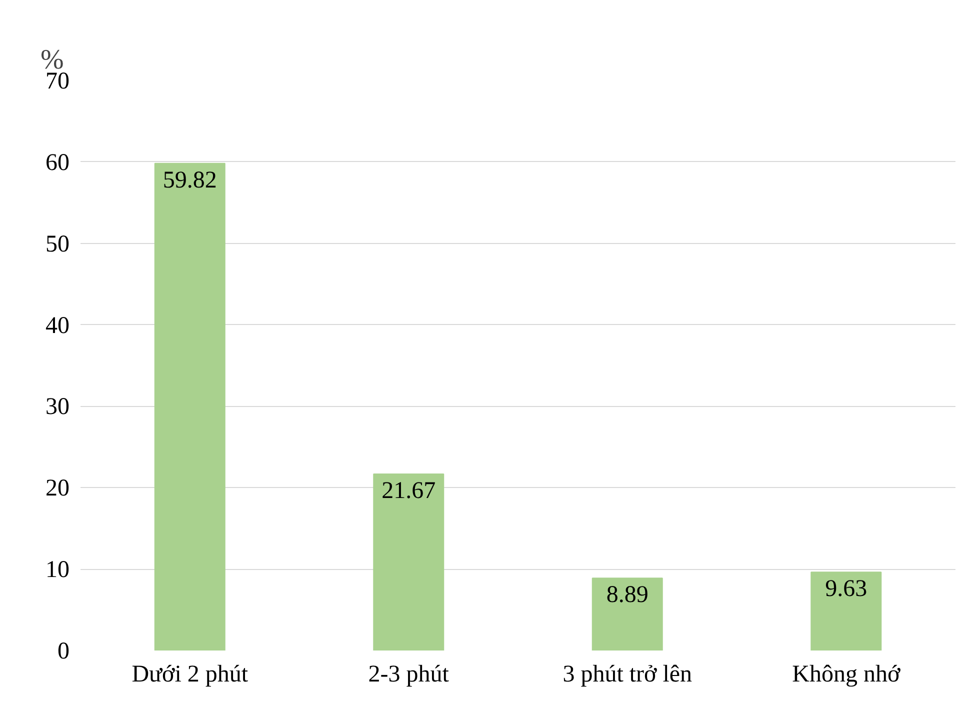 This screenshot has width=972, height=704. What do you see at coordinates (190, 675) in the screenshot?
I see `x-tick-label: Dưới 2 phút` at bounding box center [190, 675].